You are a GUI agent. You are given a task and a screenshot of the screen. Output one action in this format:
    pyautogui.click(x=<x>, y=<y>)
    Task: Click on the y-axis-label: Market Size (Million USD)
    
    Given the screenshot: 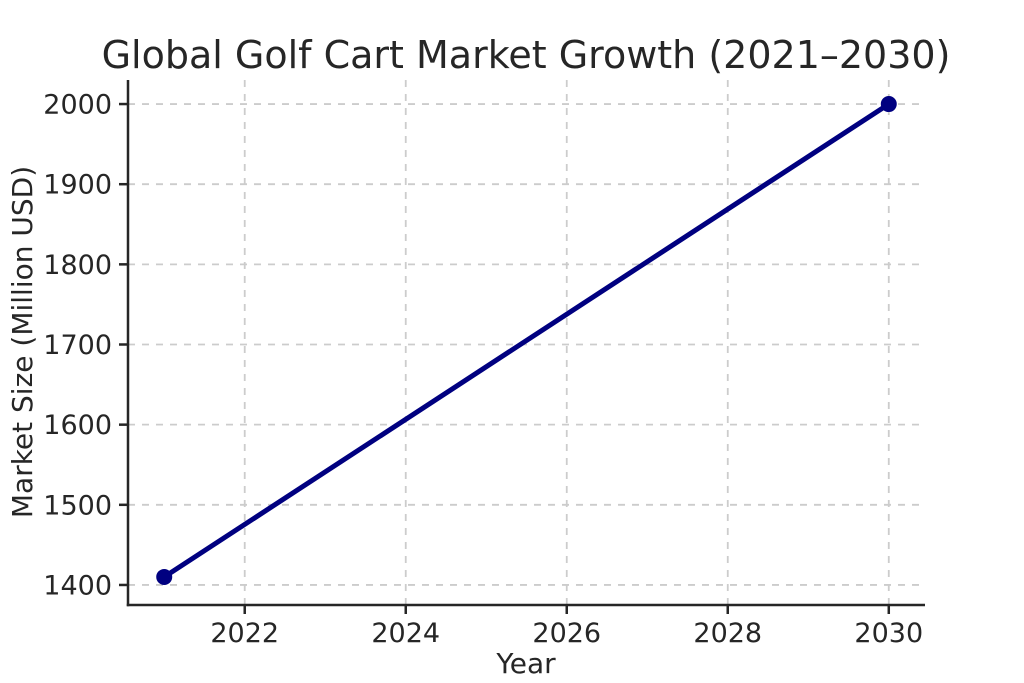 What is the action you would take?
    pyautogui.click(x=22, y=342)
    